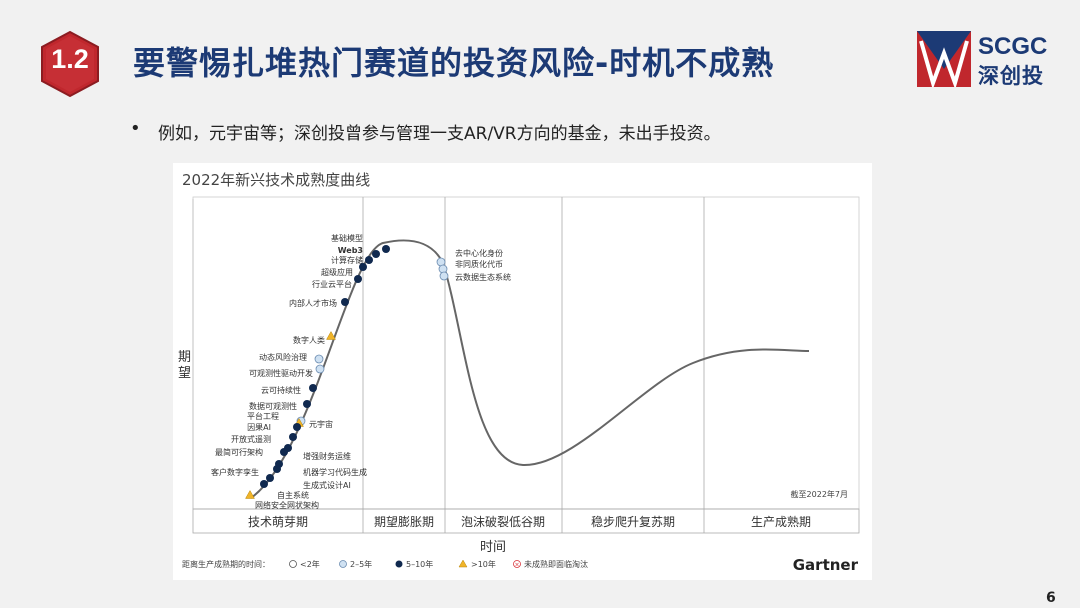  Describe the element at coordinates (556, 564) in the screenshot. I see `legend-label-5: 未成熟即面临淘汰` at that location.